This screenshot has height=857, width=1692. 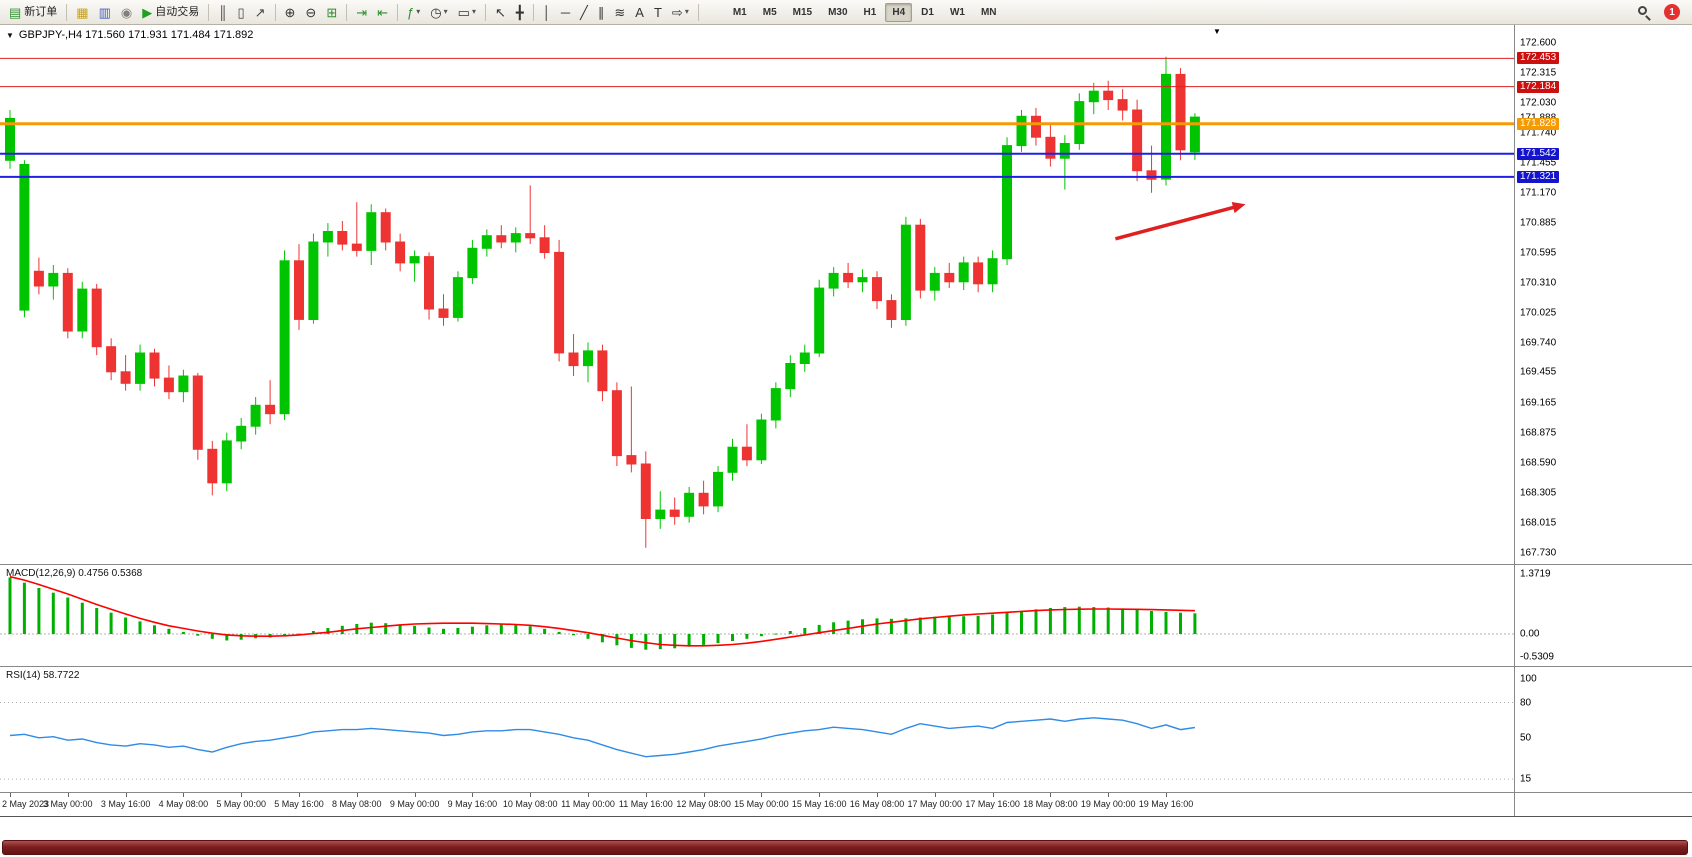 I want to click on horizontal-scrollbar, so click(x=845, y=847).